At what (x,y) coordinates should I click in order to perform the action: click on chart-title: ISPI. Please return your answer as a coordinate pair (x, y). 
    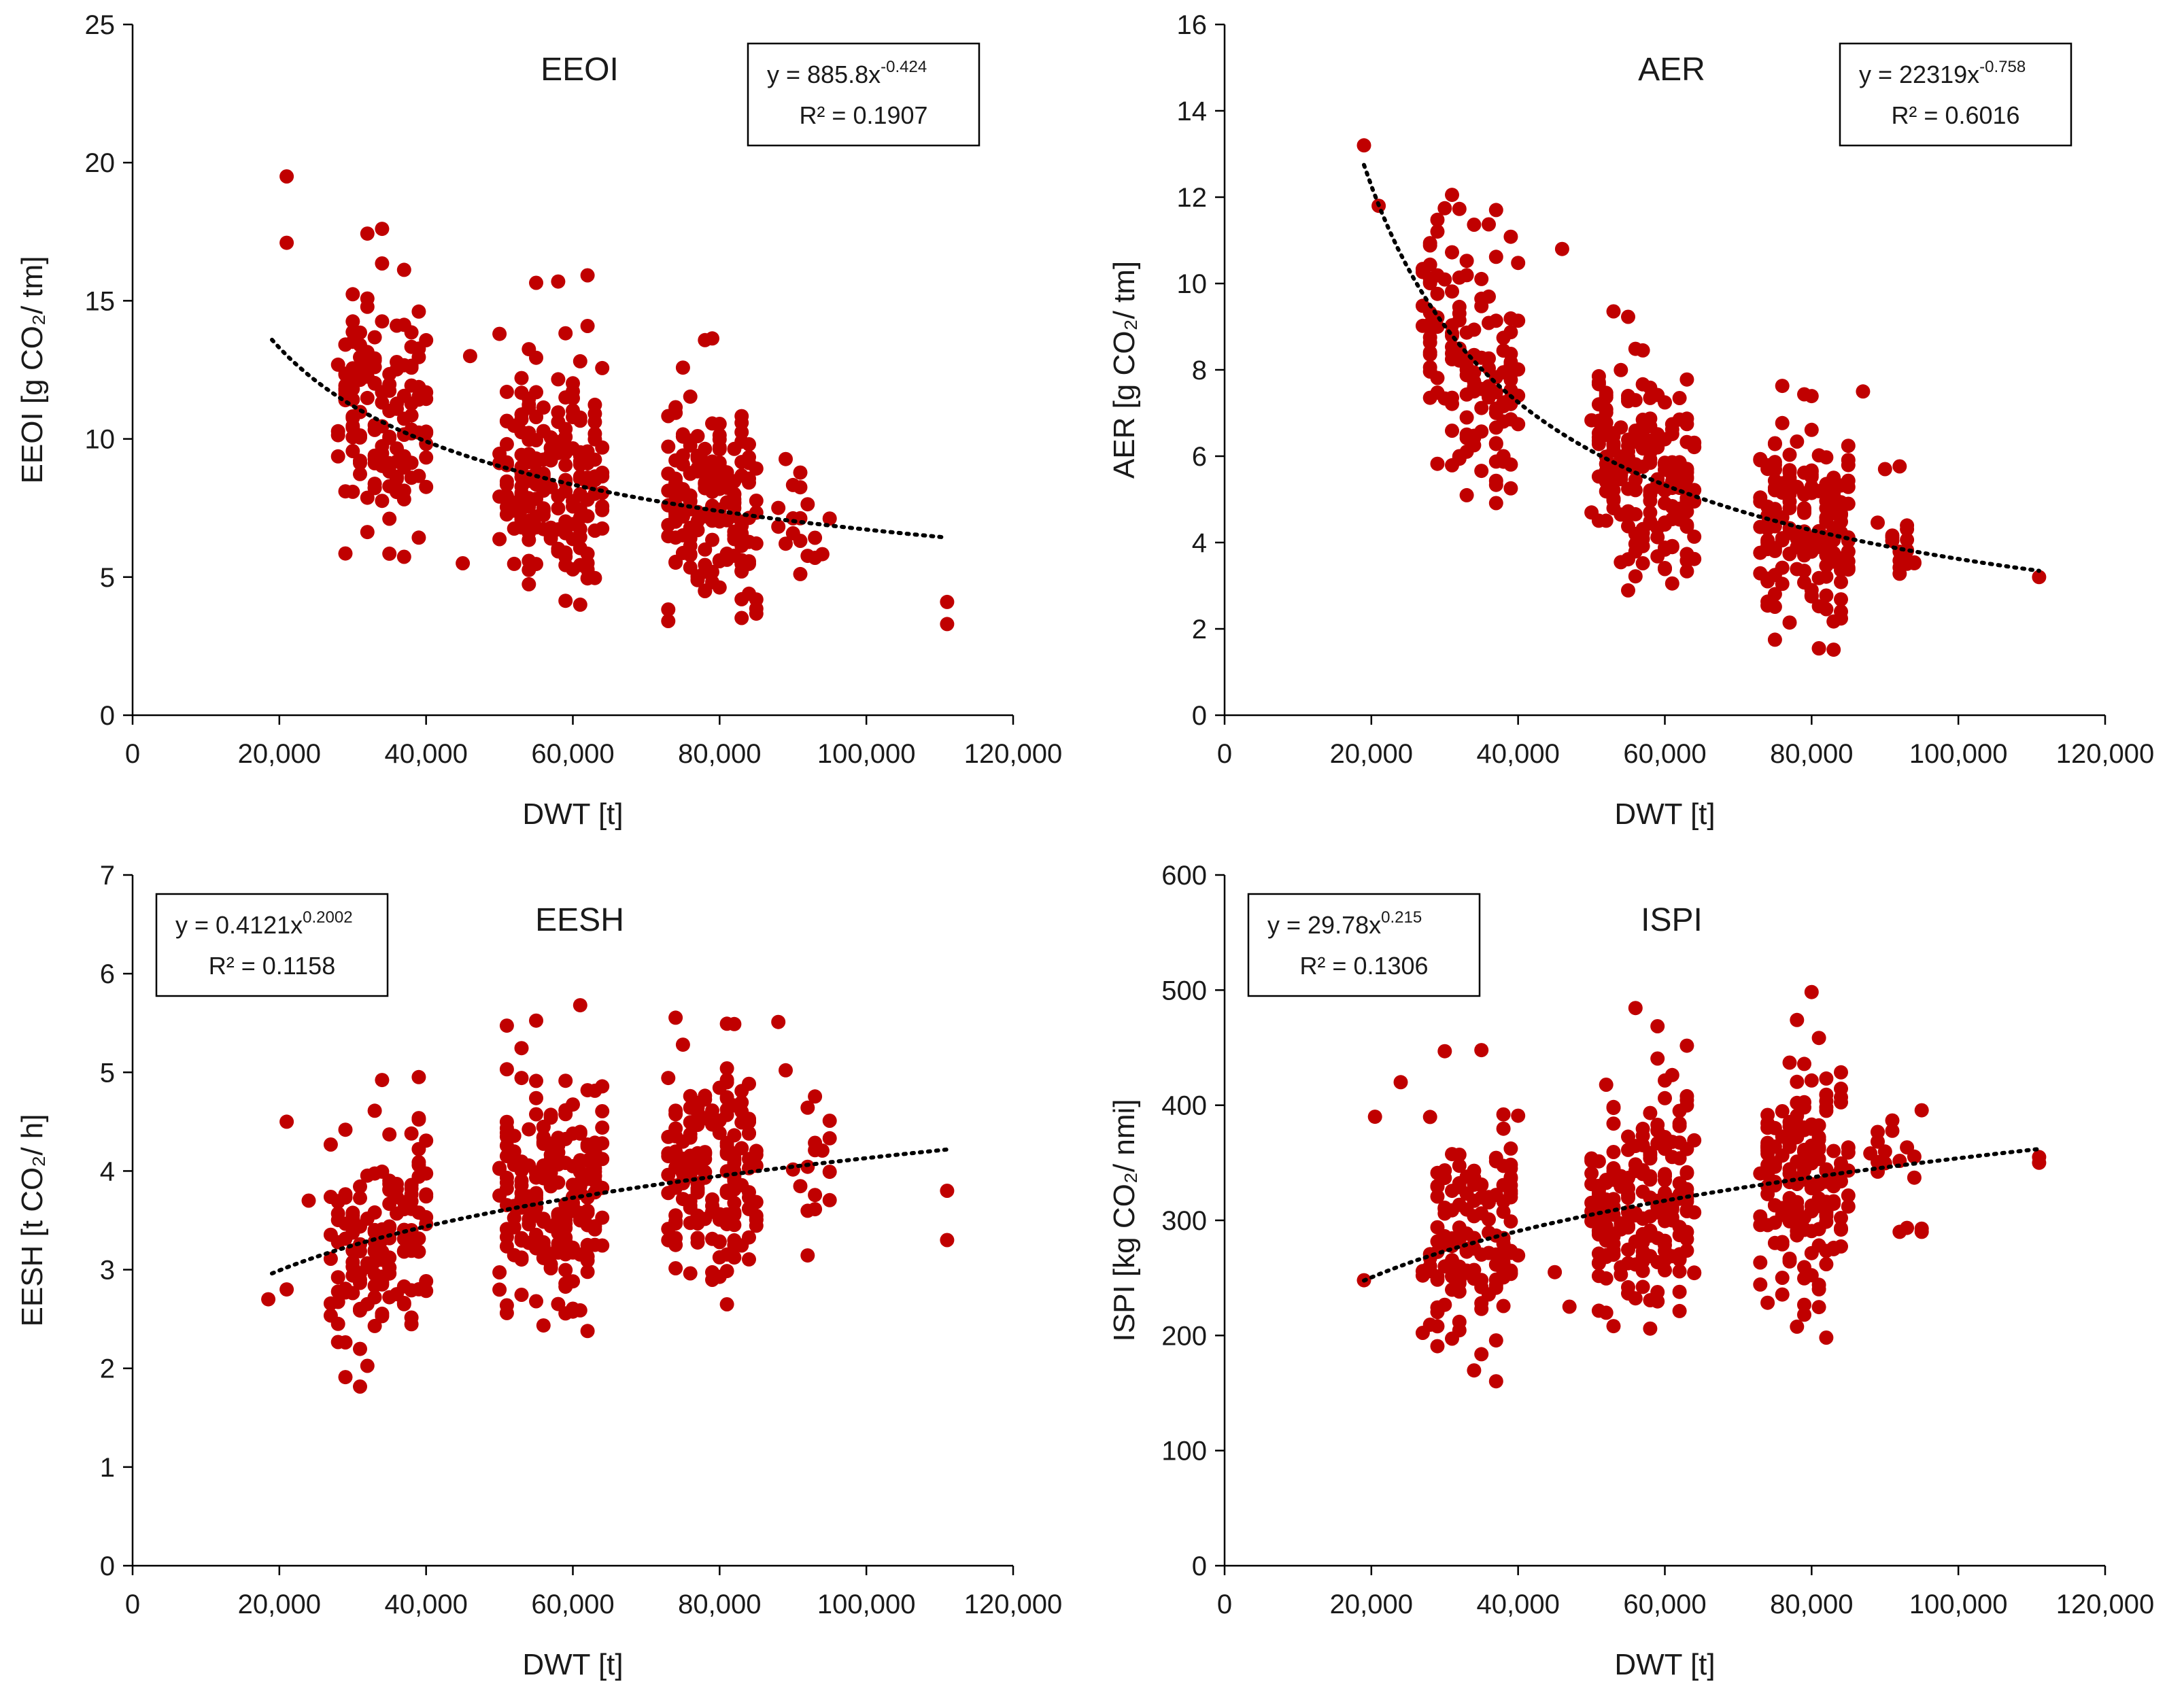
    Looking at the image, I should click on (1672, 920).